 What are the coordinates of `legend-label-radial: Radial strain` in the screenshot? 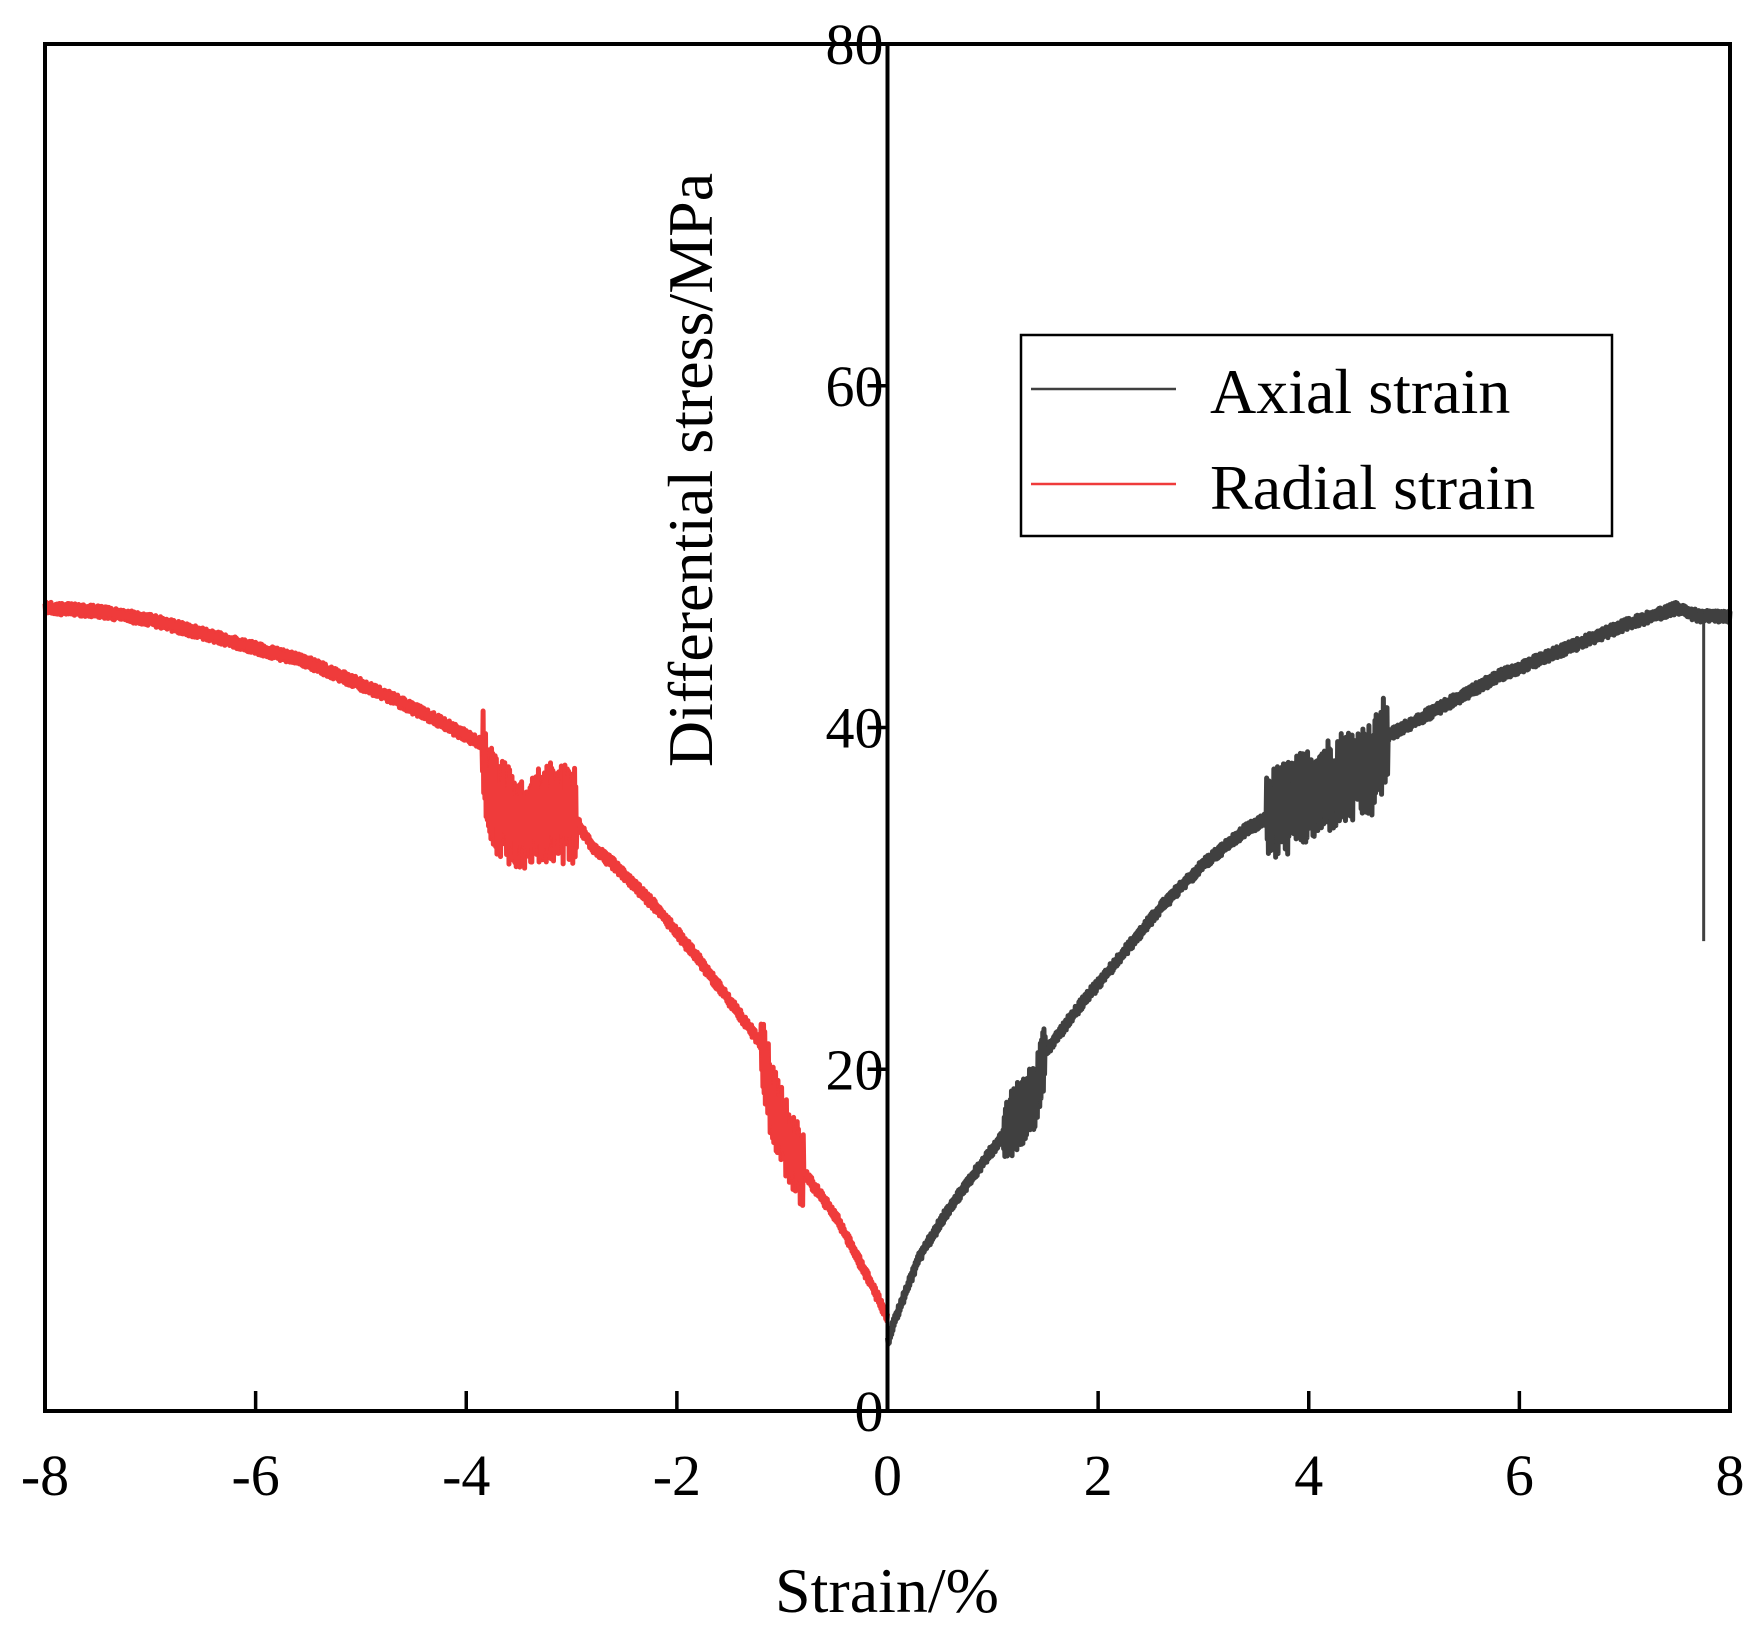 It's located at (1372, 487).